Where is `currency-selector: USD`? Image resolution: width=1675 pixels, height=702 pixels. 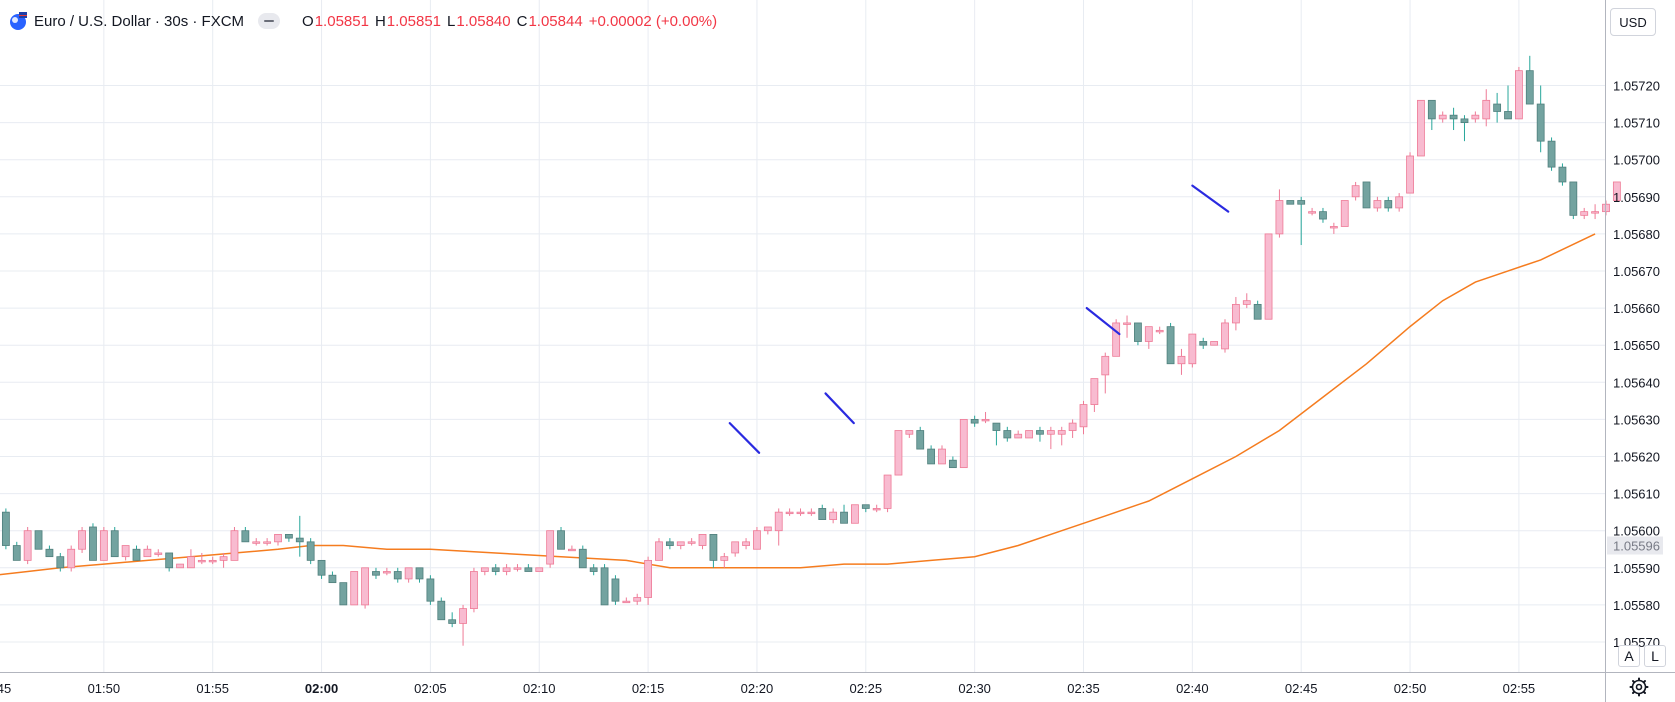 currency-selector: USD is located at coordinates (1633, 22).